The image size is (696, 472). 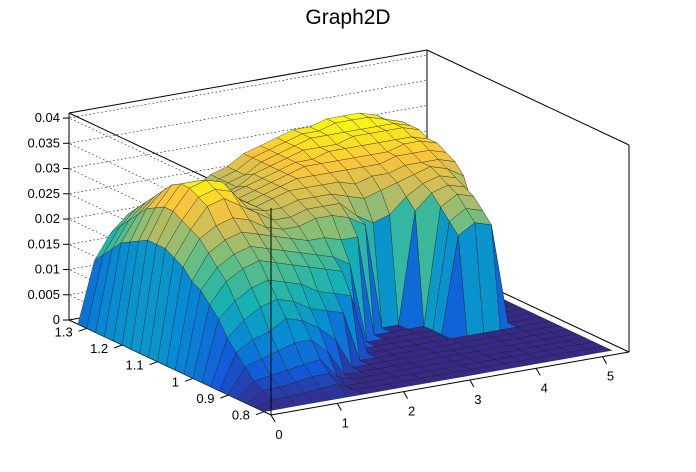 What do you see at coordinates (56, 319) in the screenshot?
I see `z-tick-label: 0` at bounding box center [56, 319].